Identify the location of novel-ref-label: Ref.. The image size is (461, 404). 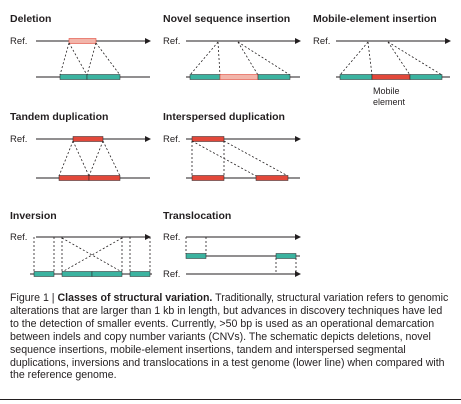
(171, 41).